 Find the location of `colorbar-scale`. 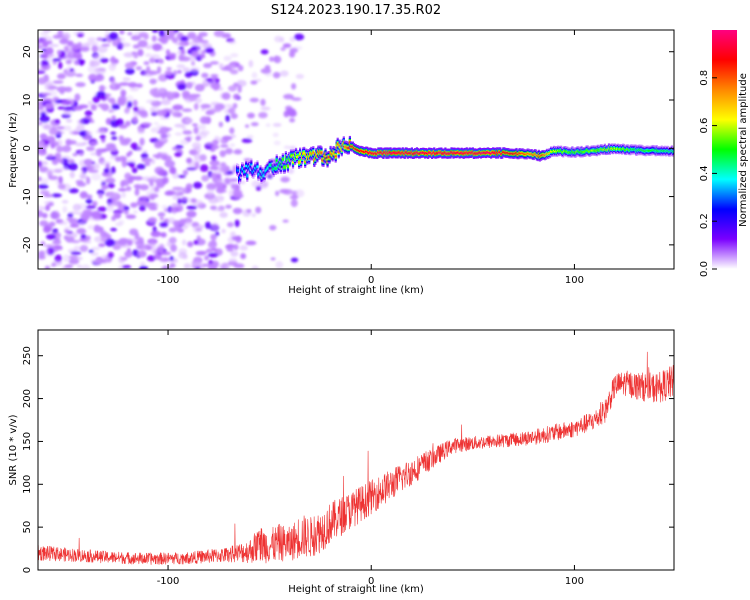

colorbar-scale is located at coordinates (724, 149).